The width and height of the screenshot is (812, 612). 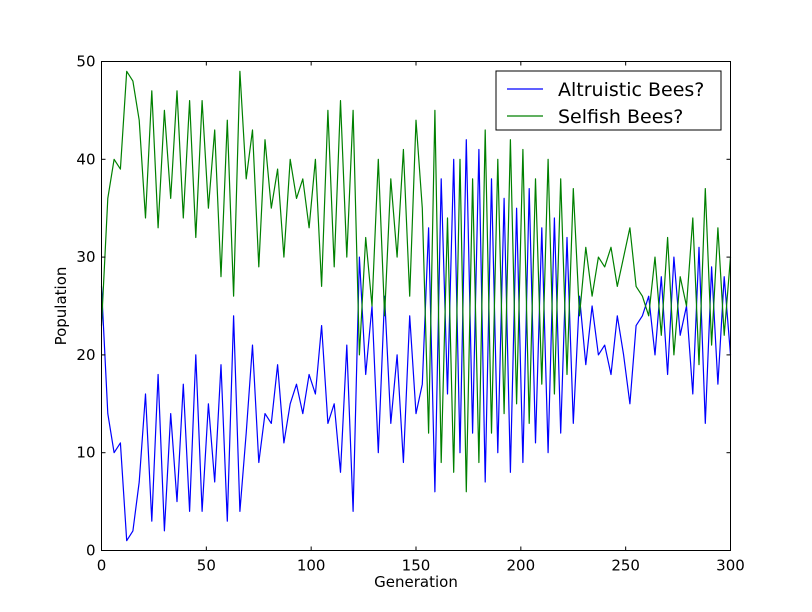 What do you see at coordinates (416, 566) in the screenshot?
I see `x-tick-label: 150` at bounding box center [416, 566].